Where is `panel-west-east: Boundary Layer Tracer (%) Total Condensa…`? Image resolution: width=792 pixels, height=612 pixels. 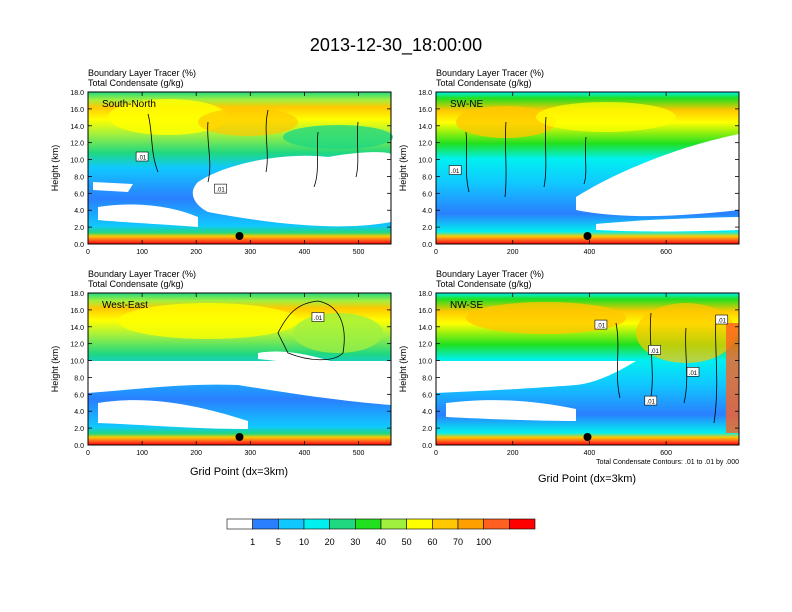
panel-west-east: Boundary Layer Tracer (%) Total Condensa… is located at coordinates (221, 363).